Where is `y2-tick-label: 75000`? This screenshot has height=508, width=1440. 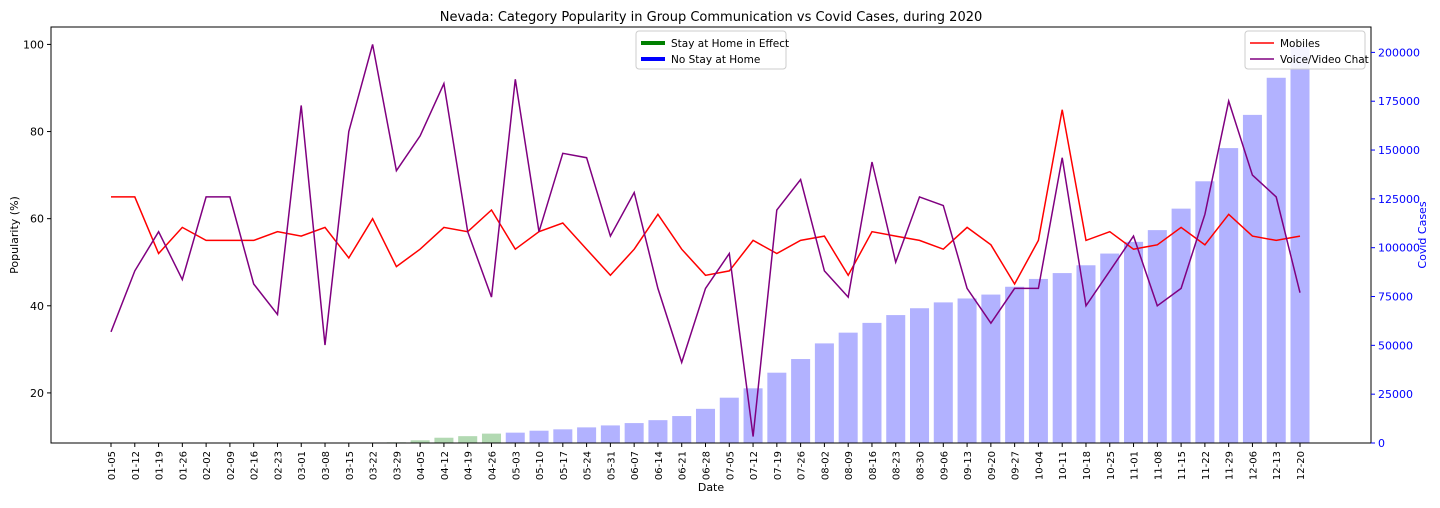 y2-tick-label: 75000 is located at coordinates (1395, 297).